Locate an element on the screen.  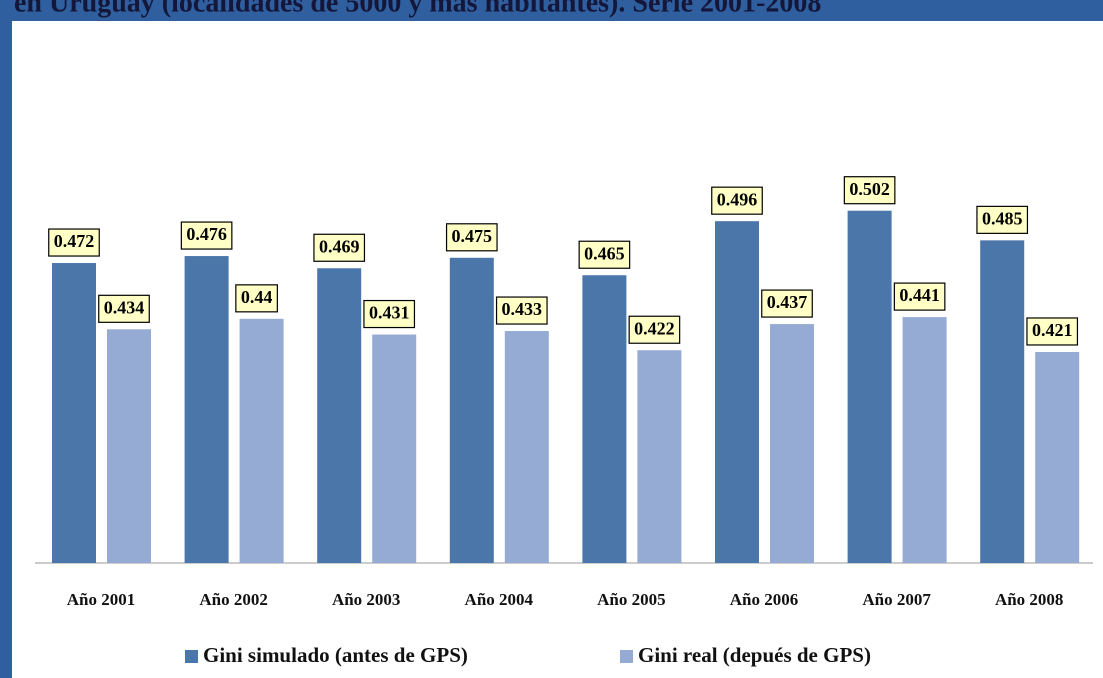
x-tick-label: Año 2001 is located at coordinates (101, 599).